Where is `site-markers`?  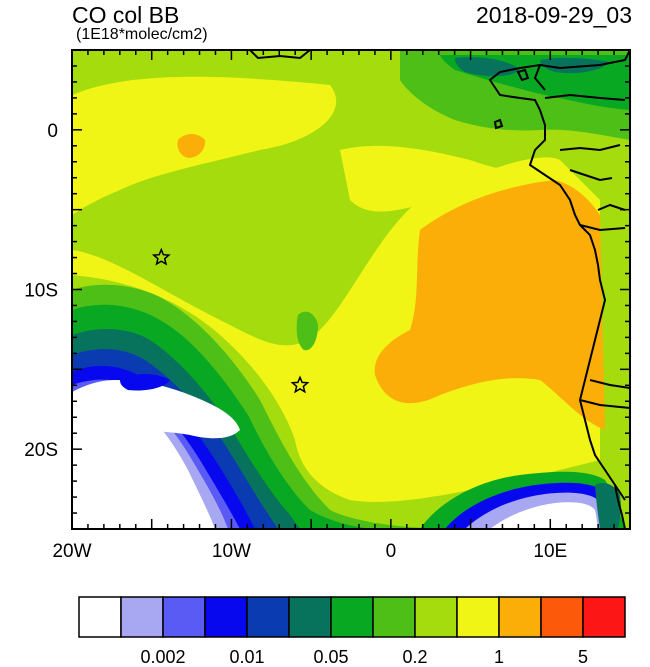
site-markers is located at coordinates (230, 320).